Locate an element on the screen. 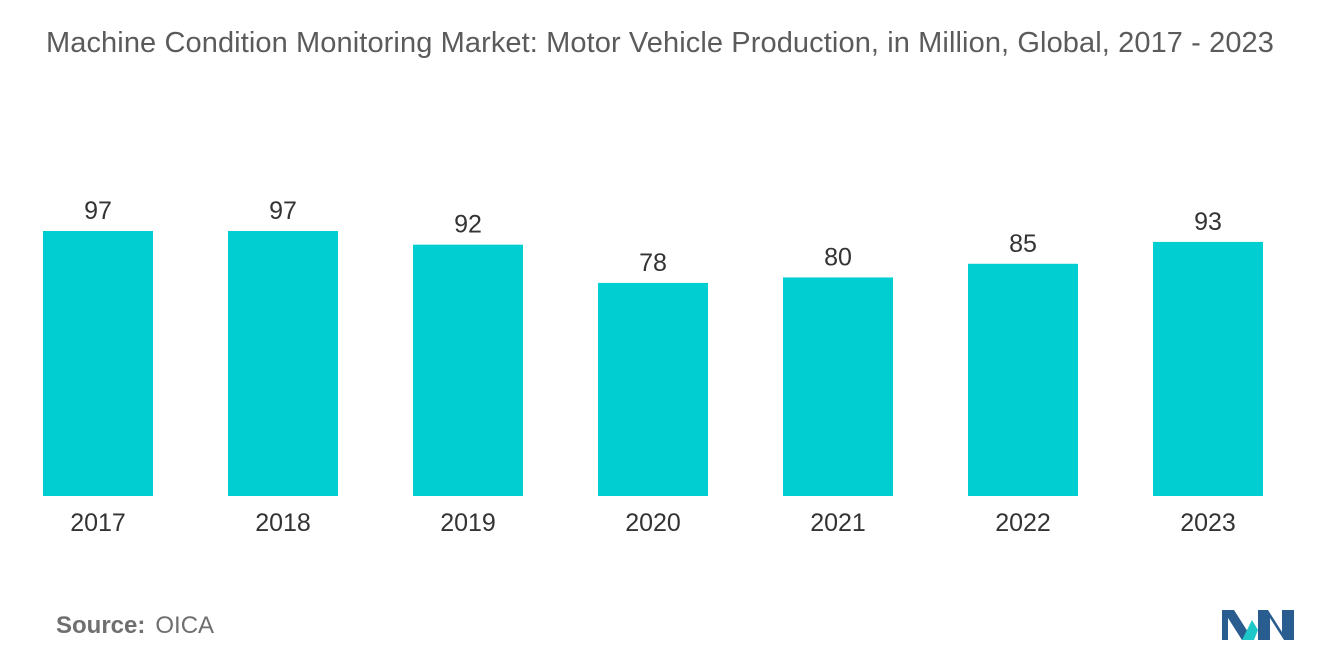 This screenshot has height=665, width=1320. x-axis-tick-labels: 2017 2018 2019 2020 2021 2022 2023 is located at coordinates (653, 523).